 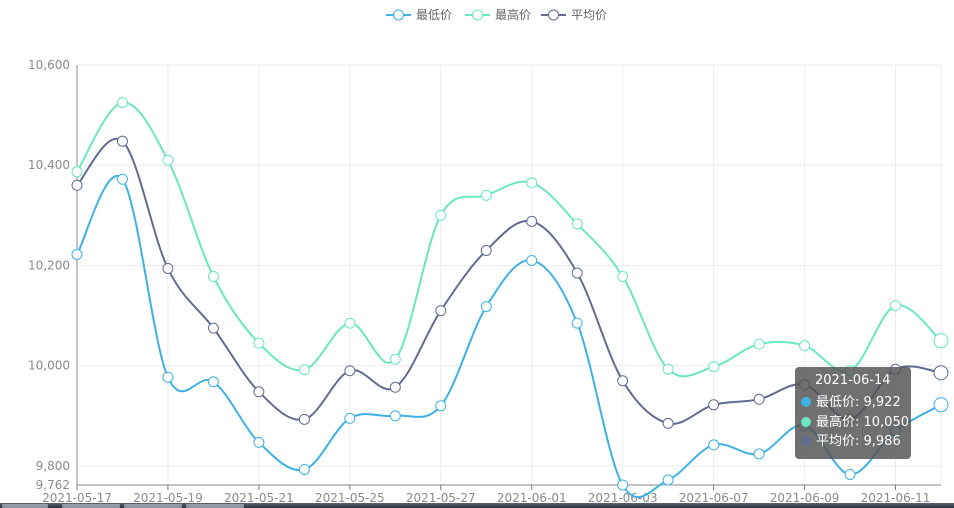 I want to click on tooltip-dot-low, so click(x=806, y=402).